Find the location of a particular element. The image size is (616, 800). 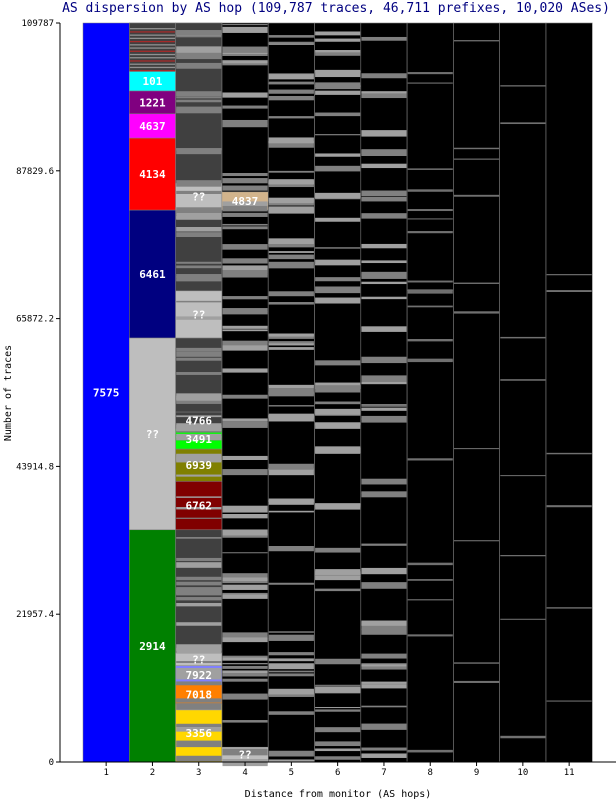

x-tick-label: 11 is located at coordinates (569, 773).